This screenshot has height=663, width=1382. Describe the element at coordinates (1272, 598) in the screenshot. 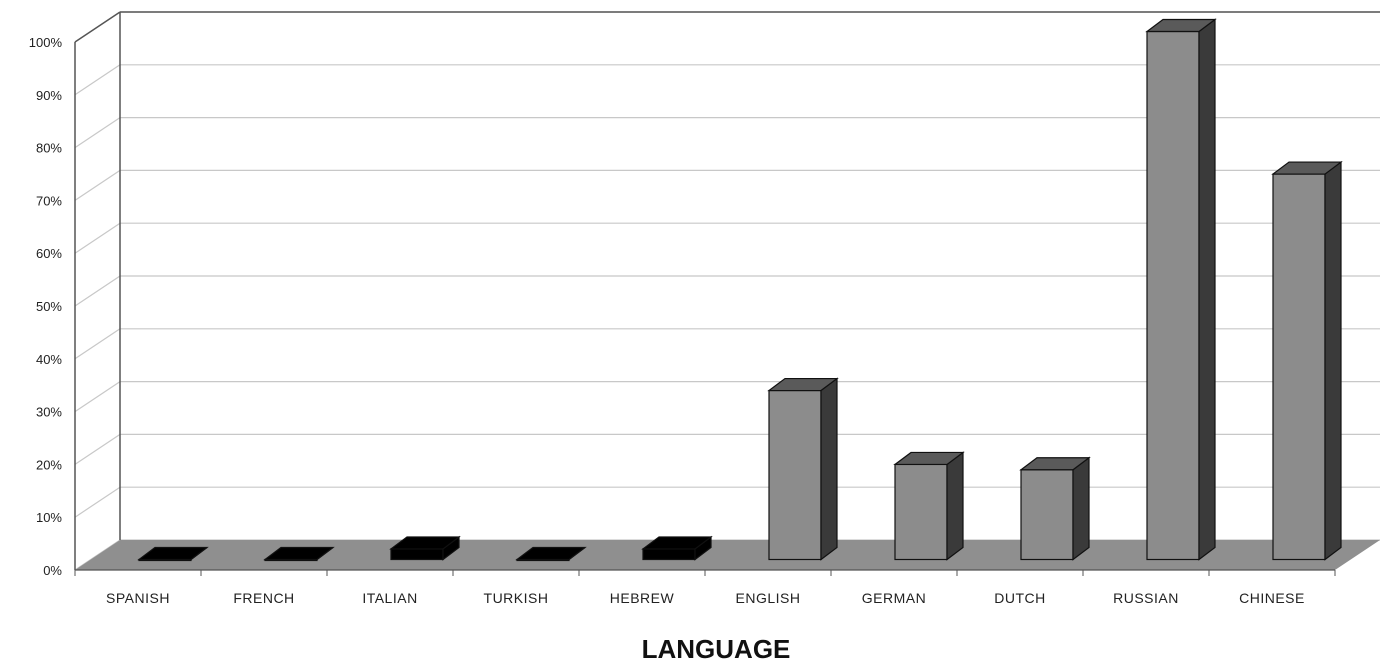

I see `x-category-label: CHINESE` at that location.